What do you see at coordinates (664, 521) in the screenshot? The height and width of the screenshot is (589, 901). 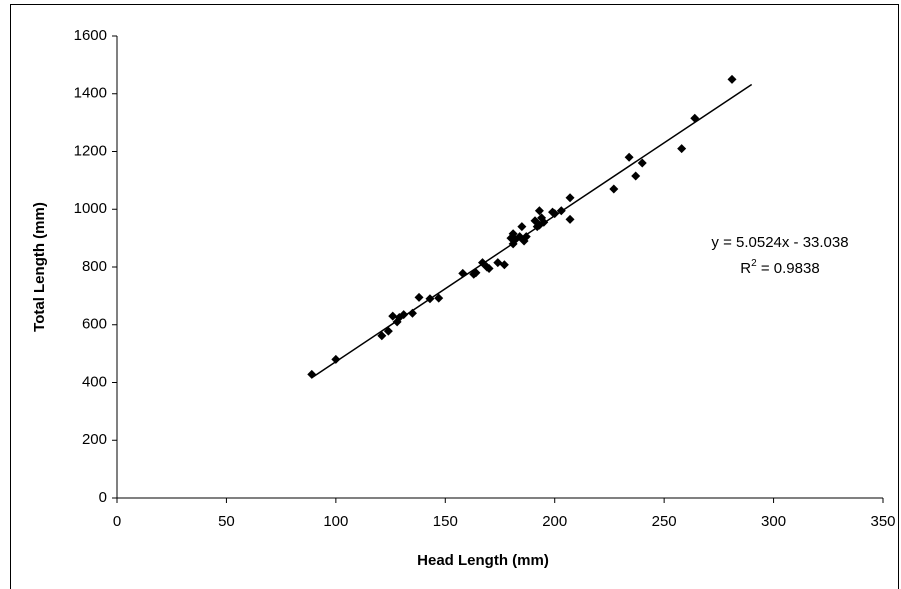 I see `x-tick-label: 250` at bounding box center [664, 521].